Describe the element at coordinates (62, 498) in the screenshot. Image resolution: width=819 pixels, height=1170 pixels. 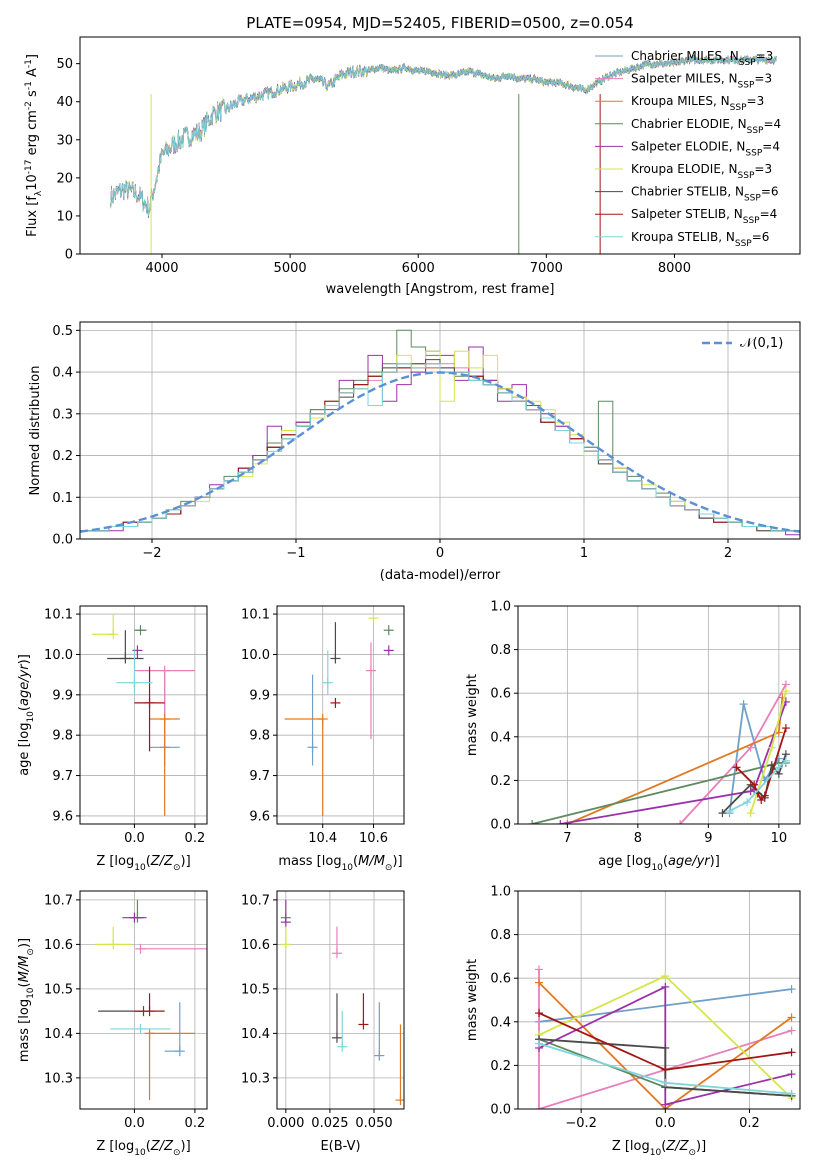
I see `y-tick-label: 0.1` at that location.